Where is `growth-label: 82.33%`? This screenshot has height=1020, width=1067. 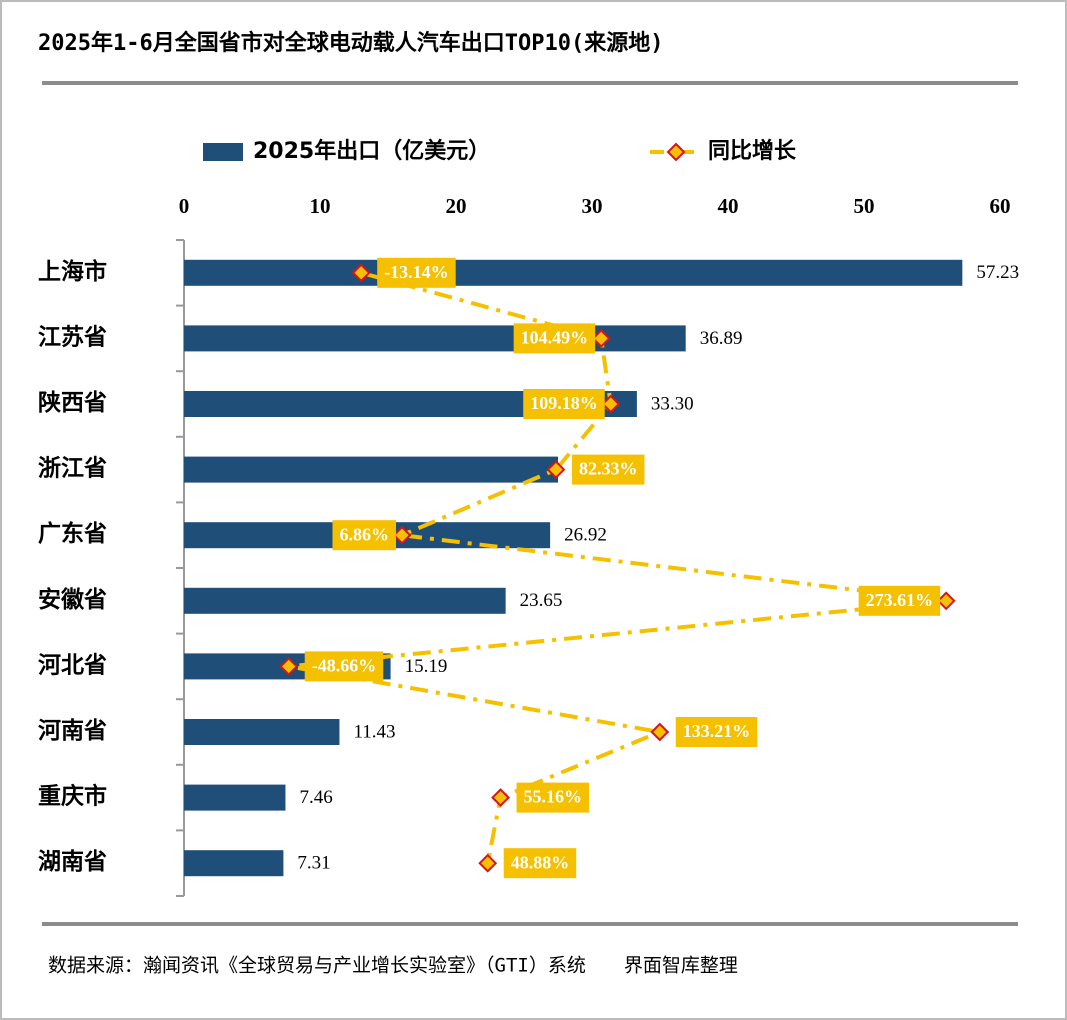 growth-label: 82.33% is located at coordinates (608, 469).